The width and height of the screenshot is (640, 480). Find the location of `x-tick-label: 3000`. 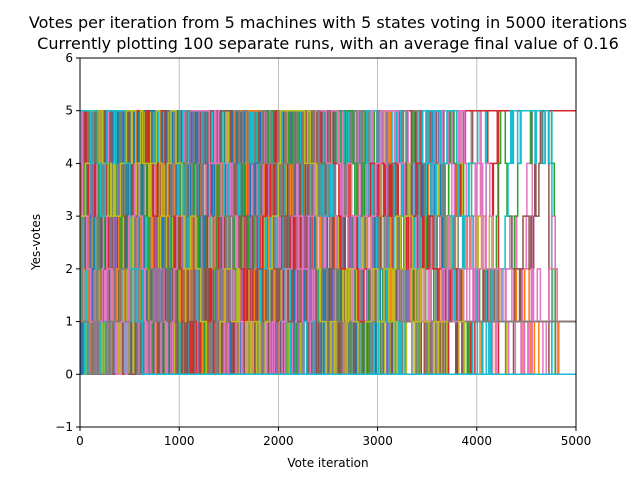

x-tick-label: 3000 is located at coordinates (377, 441).